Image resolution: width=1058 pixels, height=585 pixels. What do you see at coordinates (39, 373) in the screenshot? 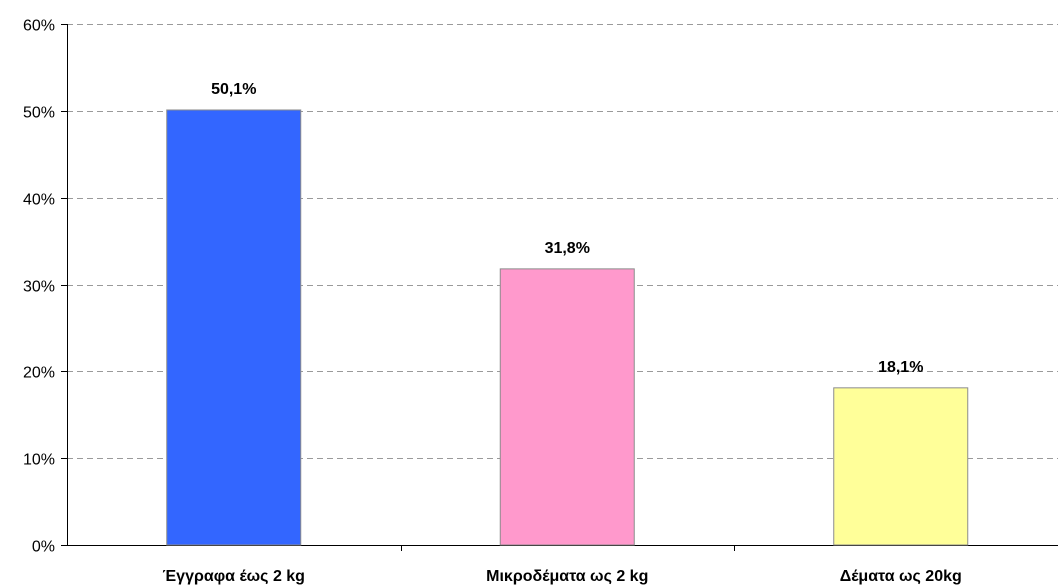
I see `y-tick-label: 20%` at bounding box center [39, 373].